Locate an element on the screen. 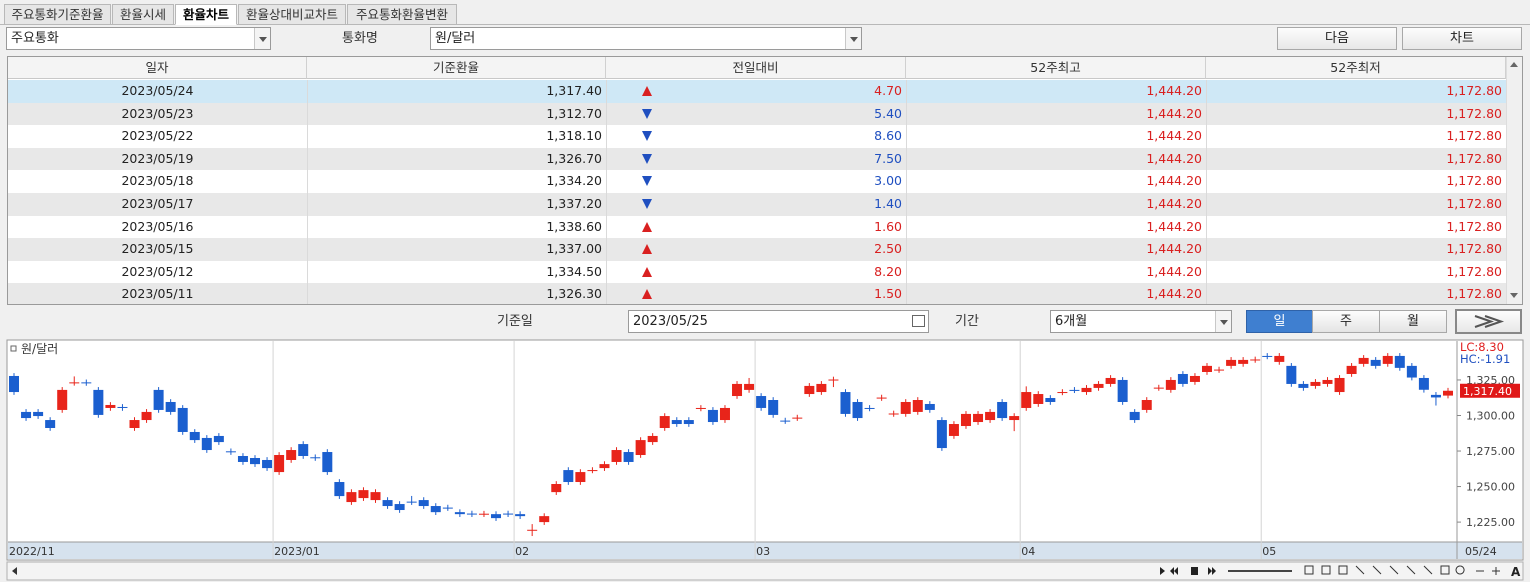 The image size is (1530, 582). tab: 환율시세 is located at coordinates (143, 14).